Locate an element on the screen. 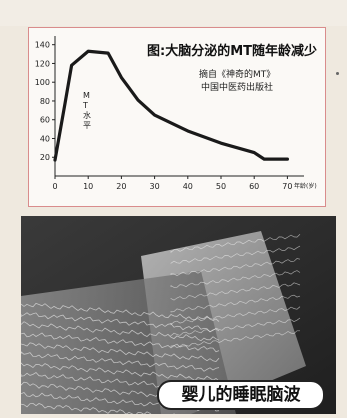  y-tick-label: 120 is located at coordinates (42, 63).